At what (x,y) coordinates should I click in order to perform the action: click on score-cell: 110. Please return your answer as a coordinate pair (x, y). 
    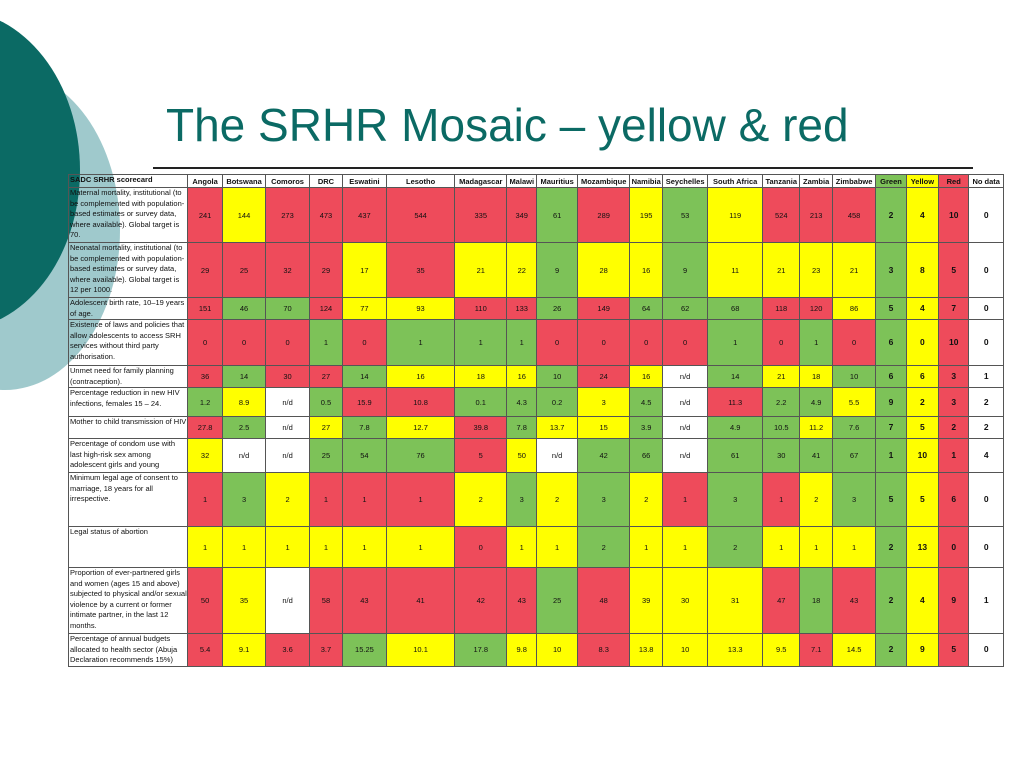
    Looking at the image, I should click on (481, 308).